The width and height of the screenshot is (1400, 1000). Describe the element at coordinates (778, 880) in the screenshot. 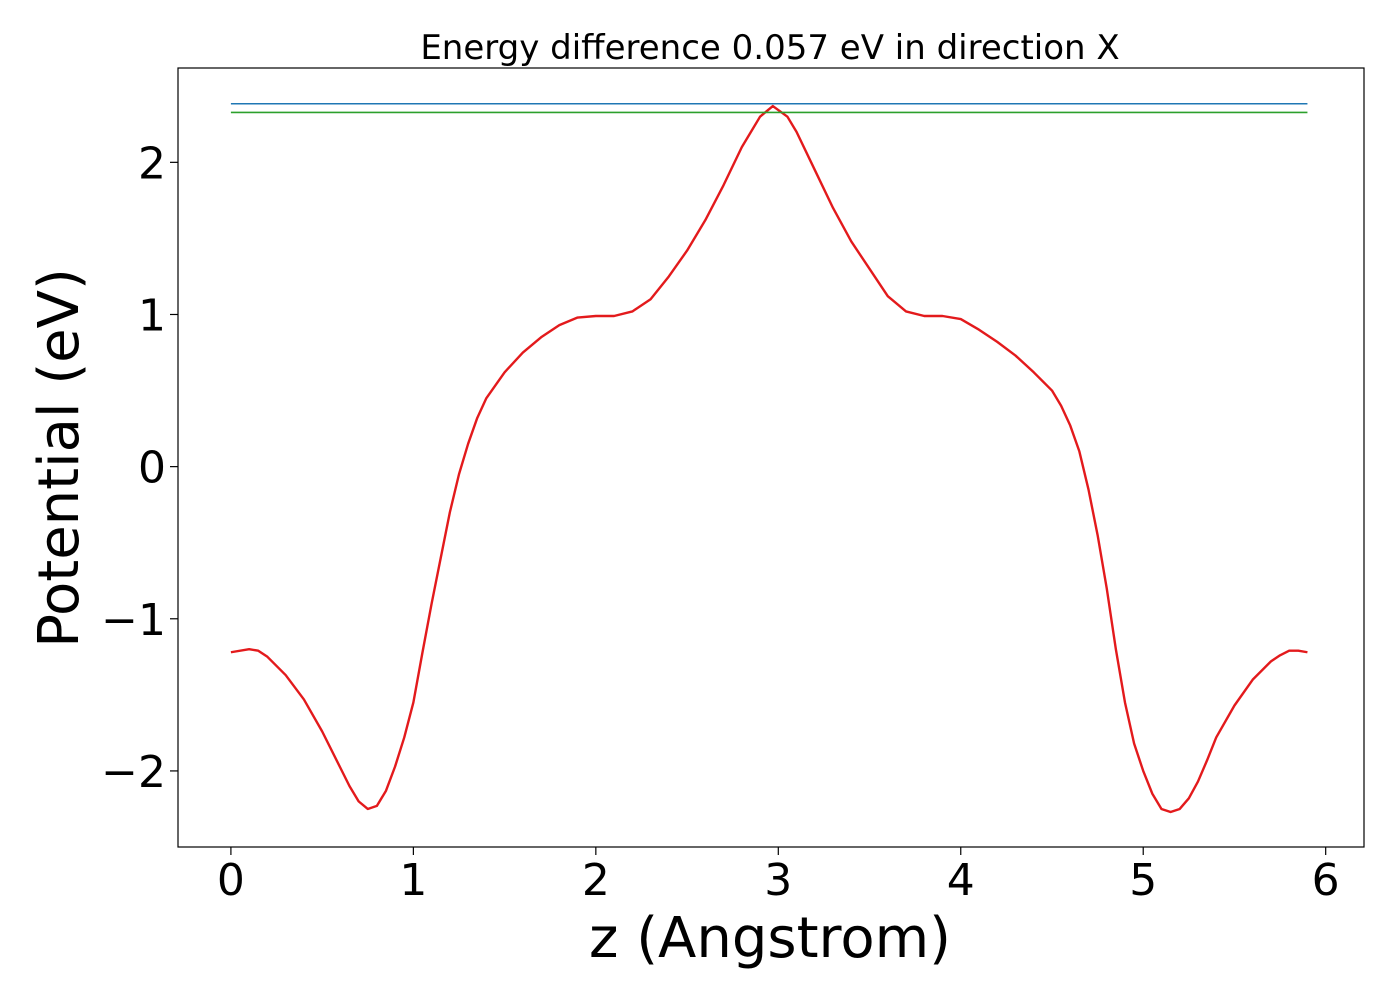

I see `x-tick-label: 3` at that location.